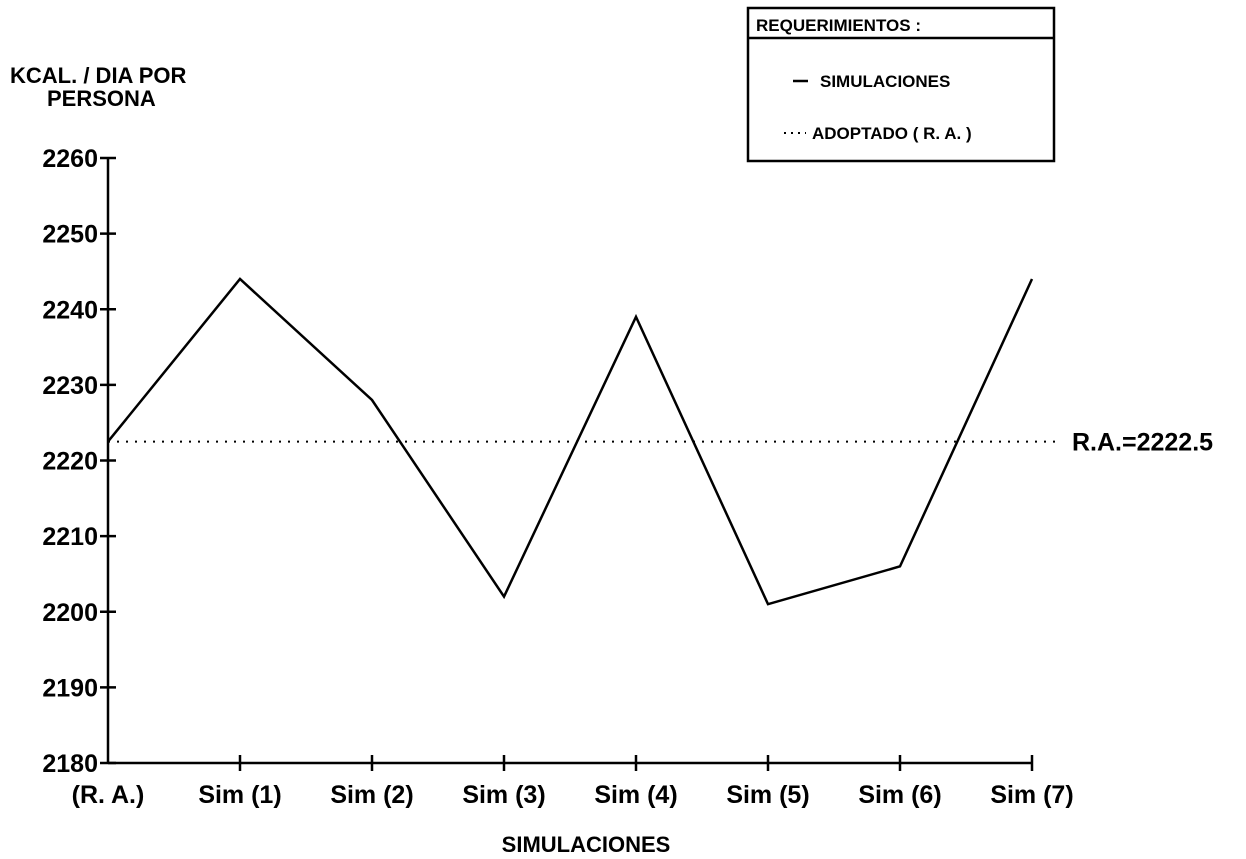 The image size is (1246, 859). Describe the element at coordinates (635, 795) in the screenshot. I see `x-tick-label: Sim (4)` at that location.